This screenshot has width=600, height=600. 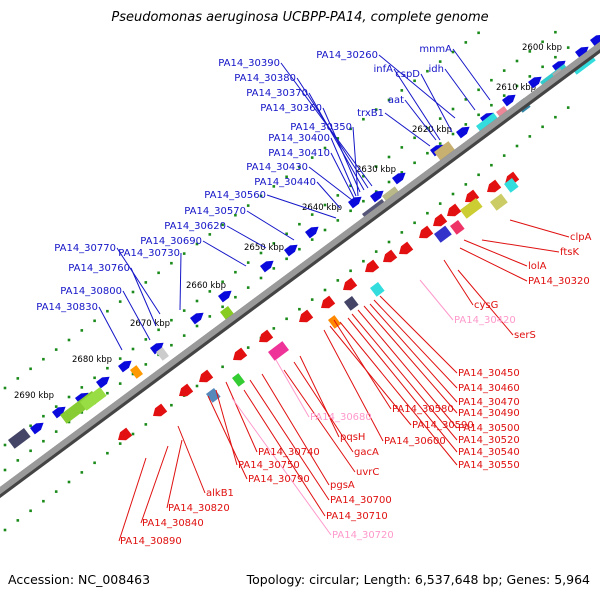 I want to click on minus-strand-gene-label: PA14_30720, so click(x=363, y=535).